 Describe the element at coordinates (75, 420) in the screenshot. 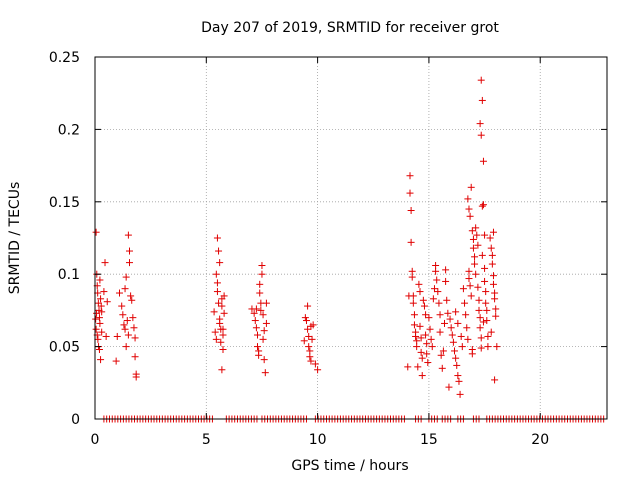

I see `y-tick-label: 0` at that location.